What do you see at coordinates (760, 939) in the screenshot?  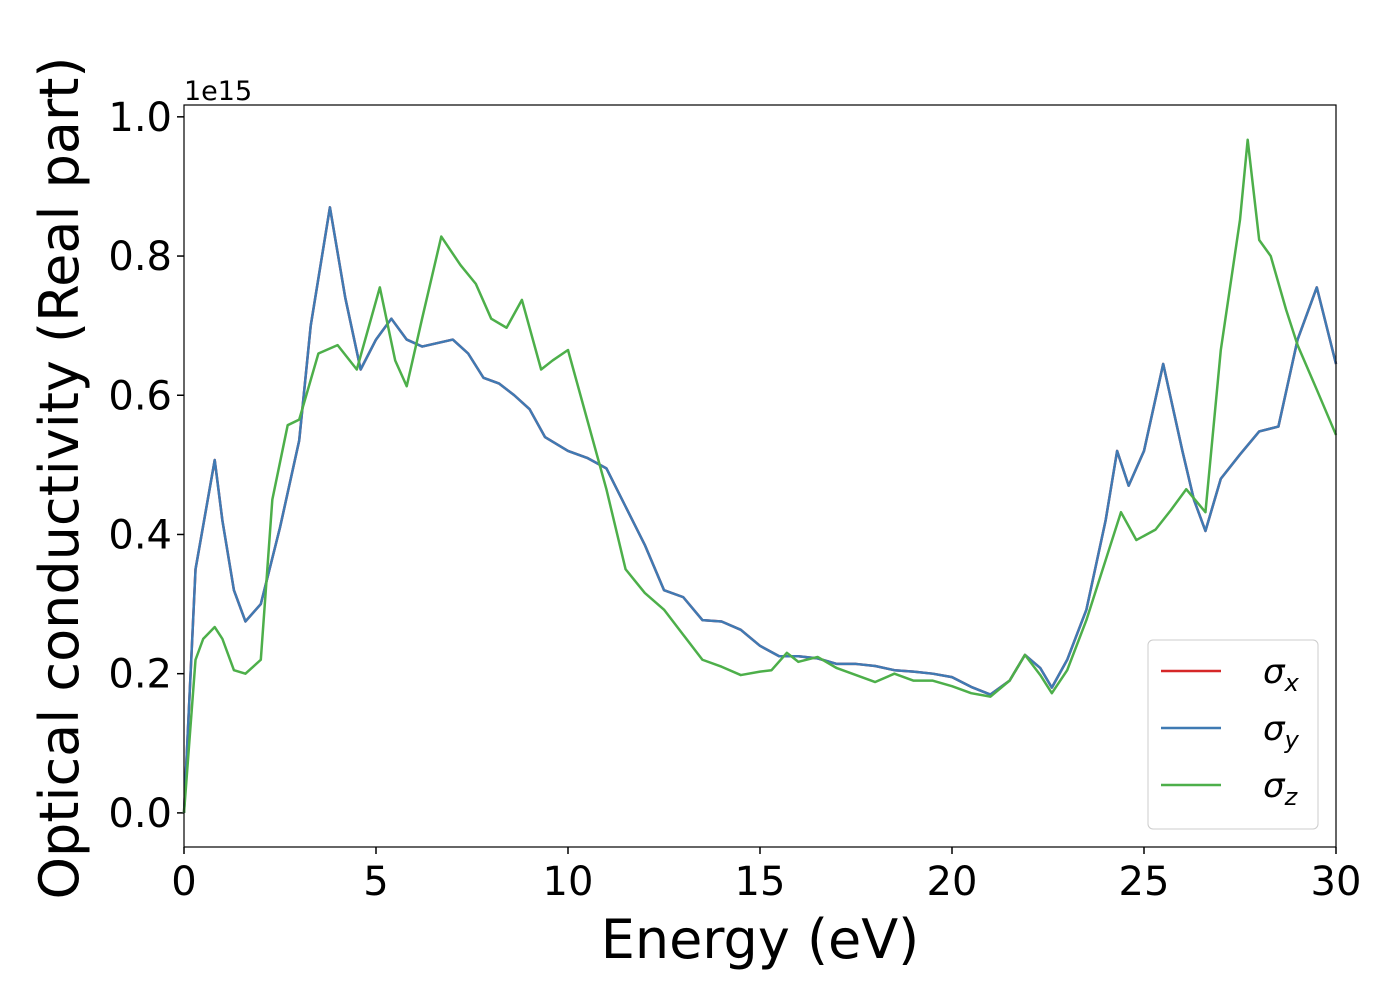 I see `x-axis-label: Energy (eV)` at bounding box center [760, 939].